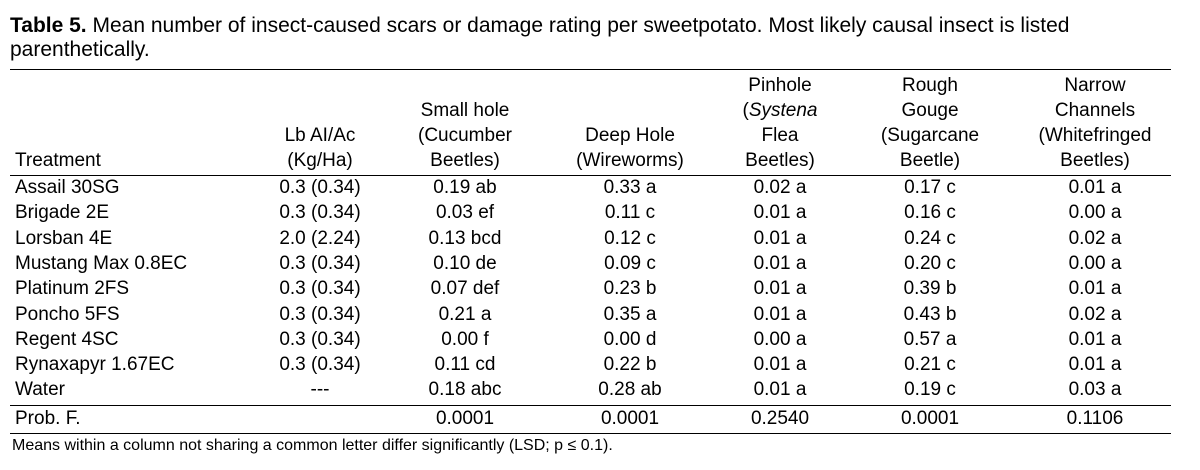 The image size is (1200, 470). Describe the element at coordinates (780, 85) in the screenshot. I see `header-pinhole-line: Pinhole` at that location.